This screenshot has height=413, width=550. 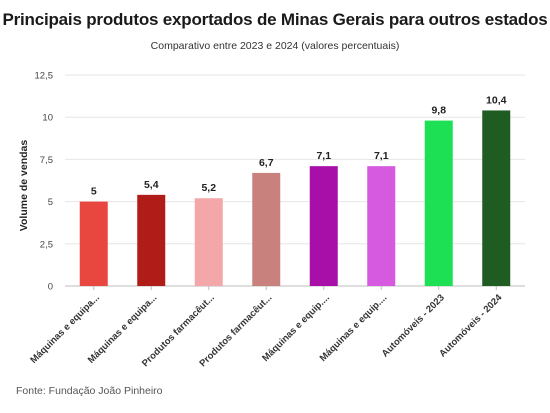 What do you see at coordinates (413, 325) in the screenshot?
I see `x-tick-label: Automóveis - 2023` at bounding box center [413, 325].